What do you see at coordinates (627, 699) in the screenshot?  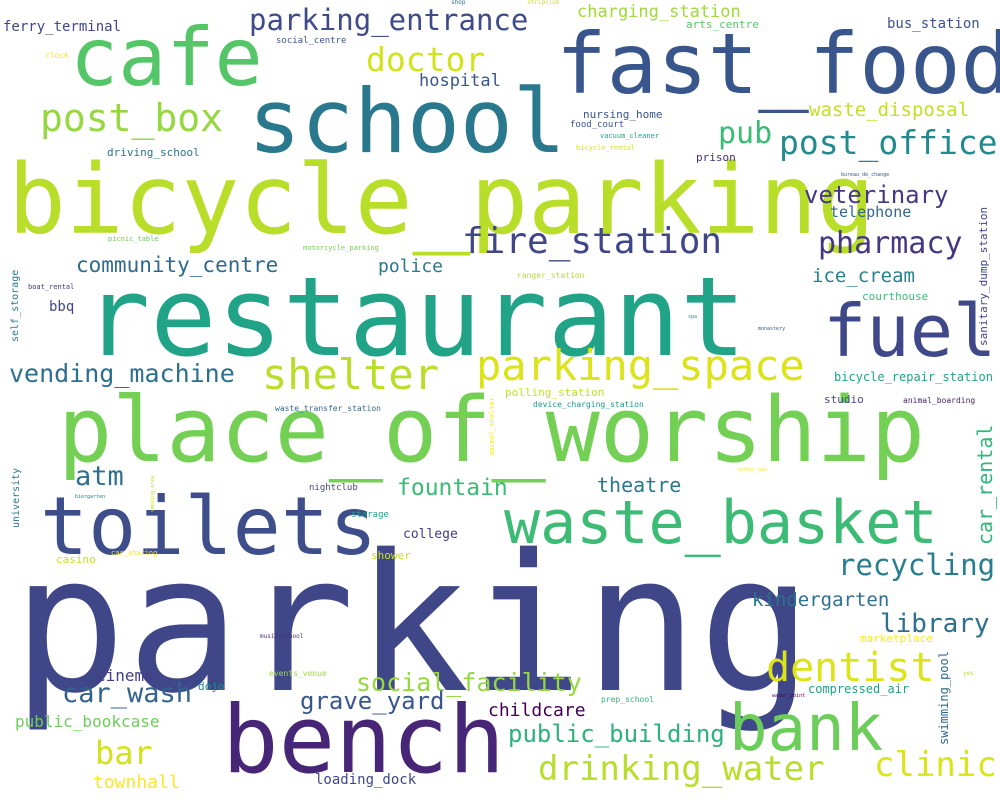 I see `word-prep-school: prep_school` at bounding box center [627, 699].